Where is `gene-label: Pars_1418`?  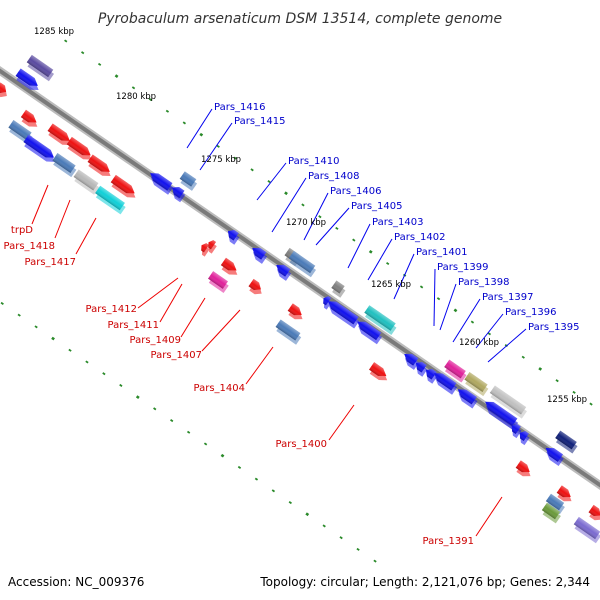 gene-label: Pars_1418 is located at coordinates (29, 246).